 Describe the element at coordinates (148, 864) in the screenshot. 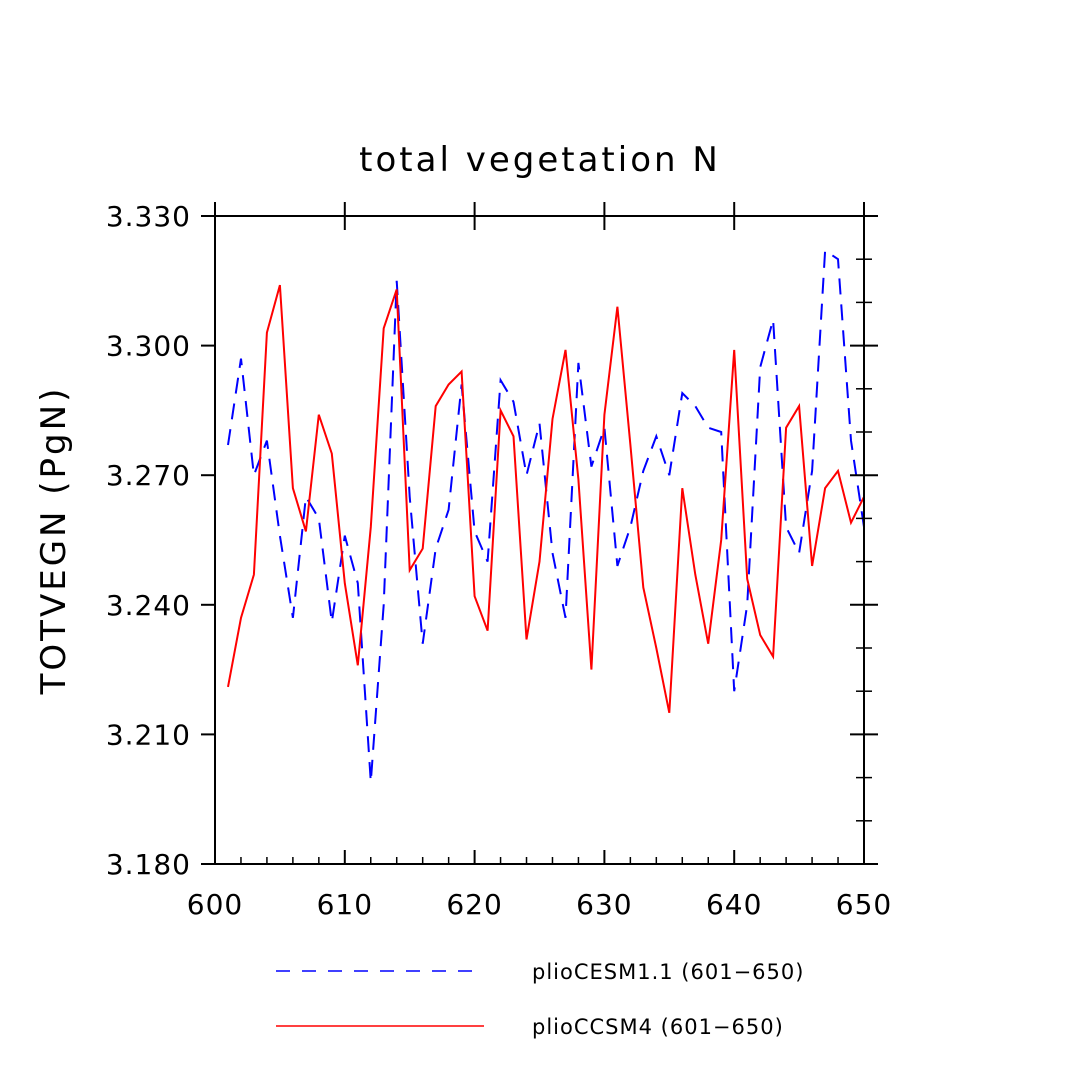

I see `y-tick-label: 3.180` at that location.